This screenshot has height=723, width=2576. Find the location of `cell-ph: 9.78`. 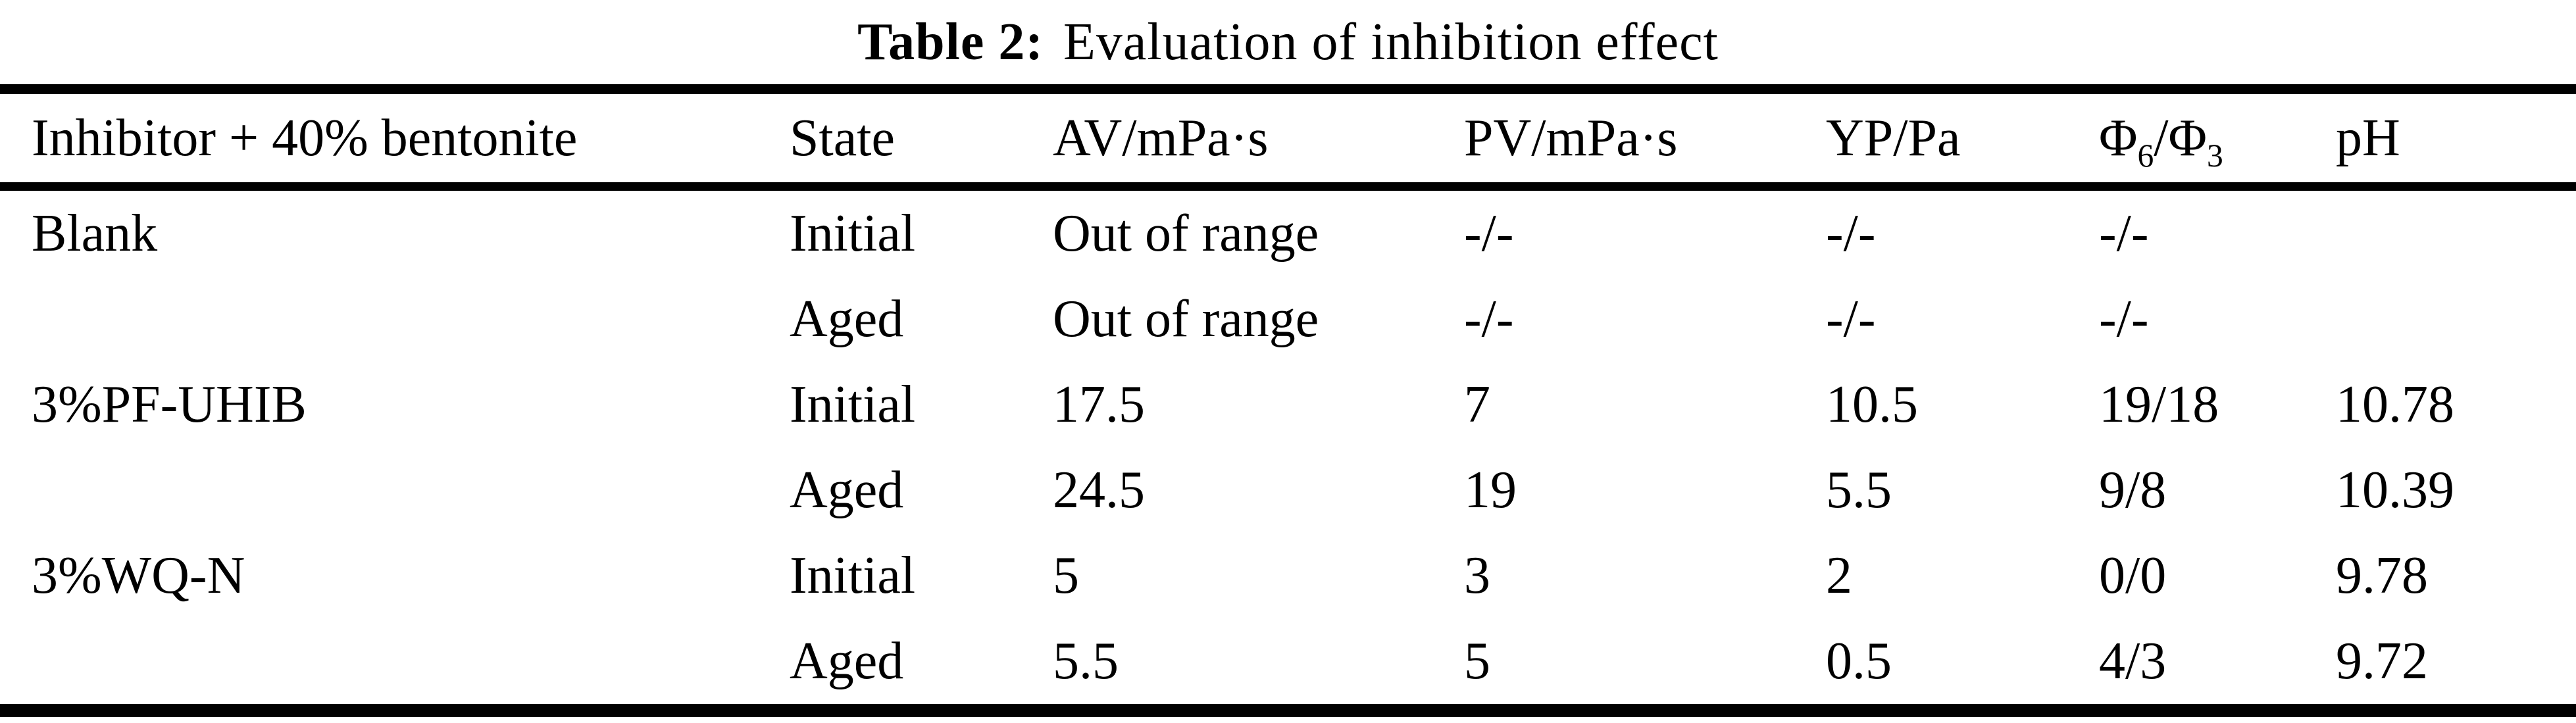

cell-ph: 9.78 is located at coordinates (2382, 575).